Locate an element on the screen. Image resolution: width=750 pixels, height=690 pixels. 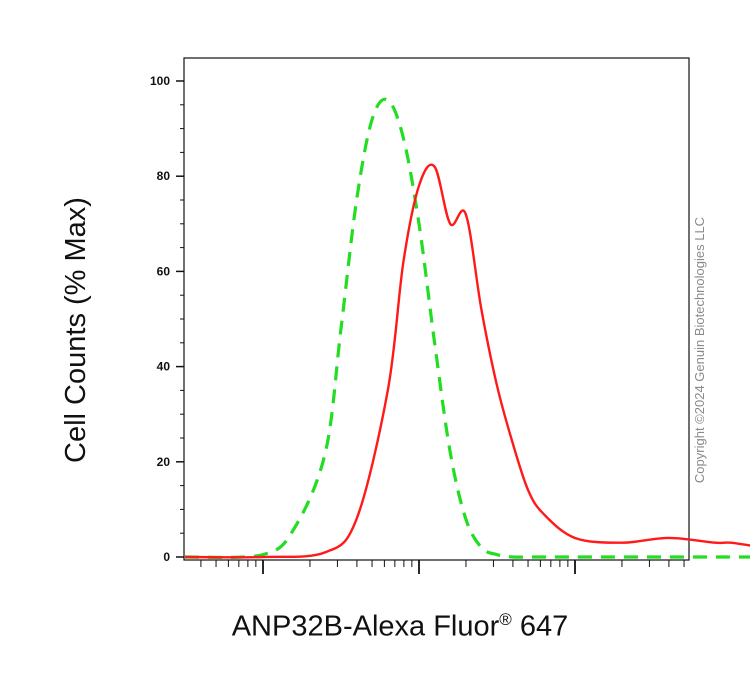
y-axis: 0 20 40 60 80 100 is located at coordinates (167, 319).